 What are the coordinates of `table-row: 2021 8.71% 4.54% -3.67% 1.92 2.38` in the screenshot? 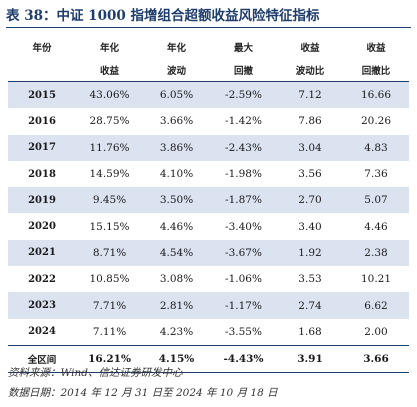 It's located at (208, 253).